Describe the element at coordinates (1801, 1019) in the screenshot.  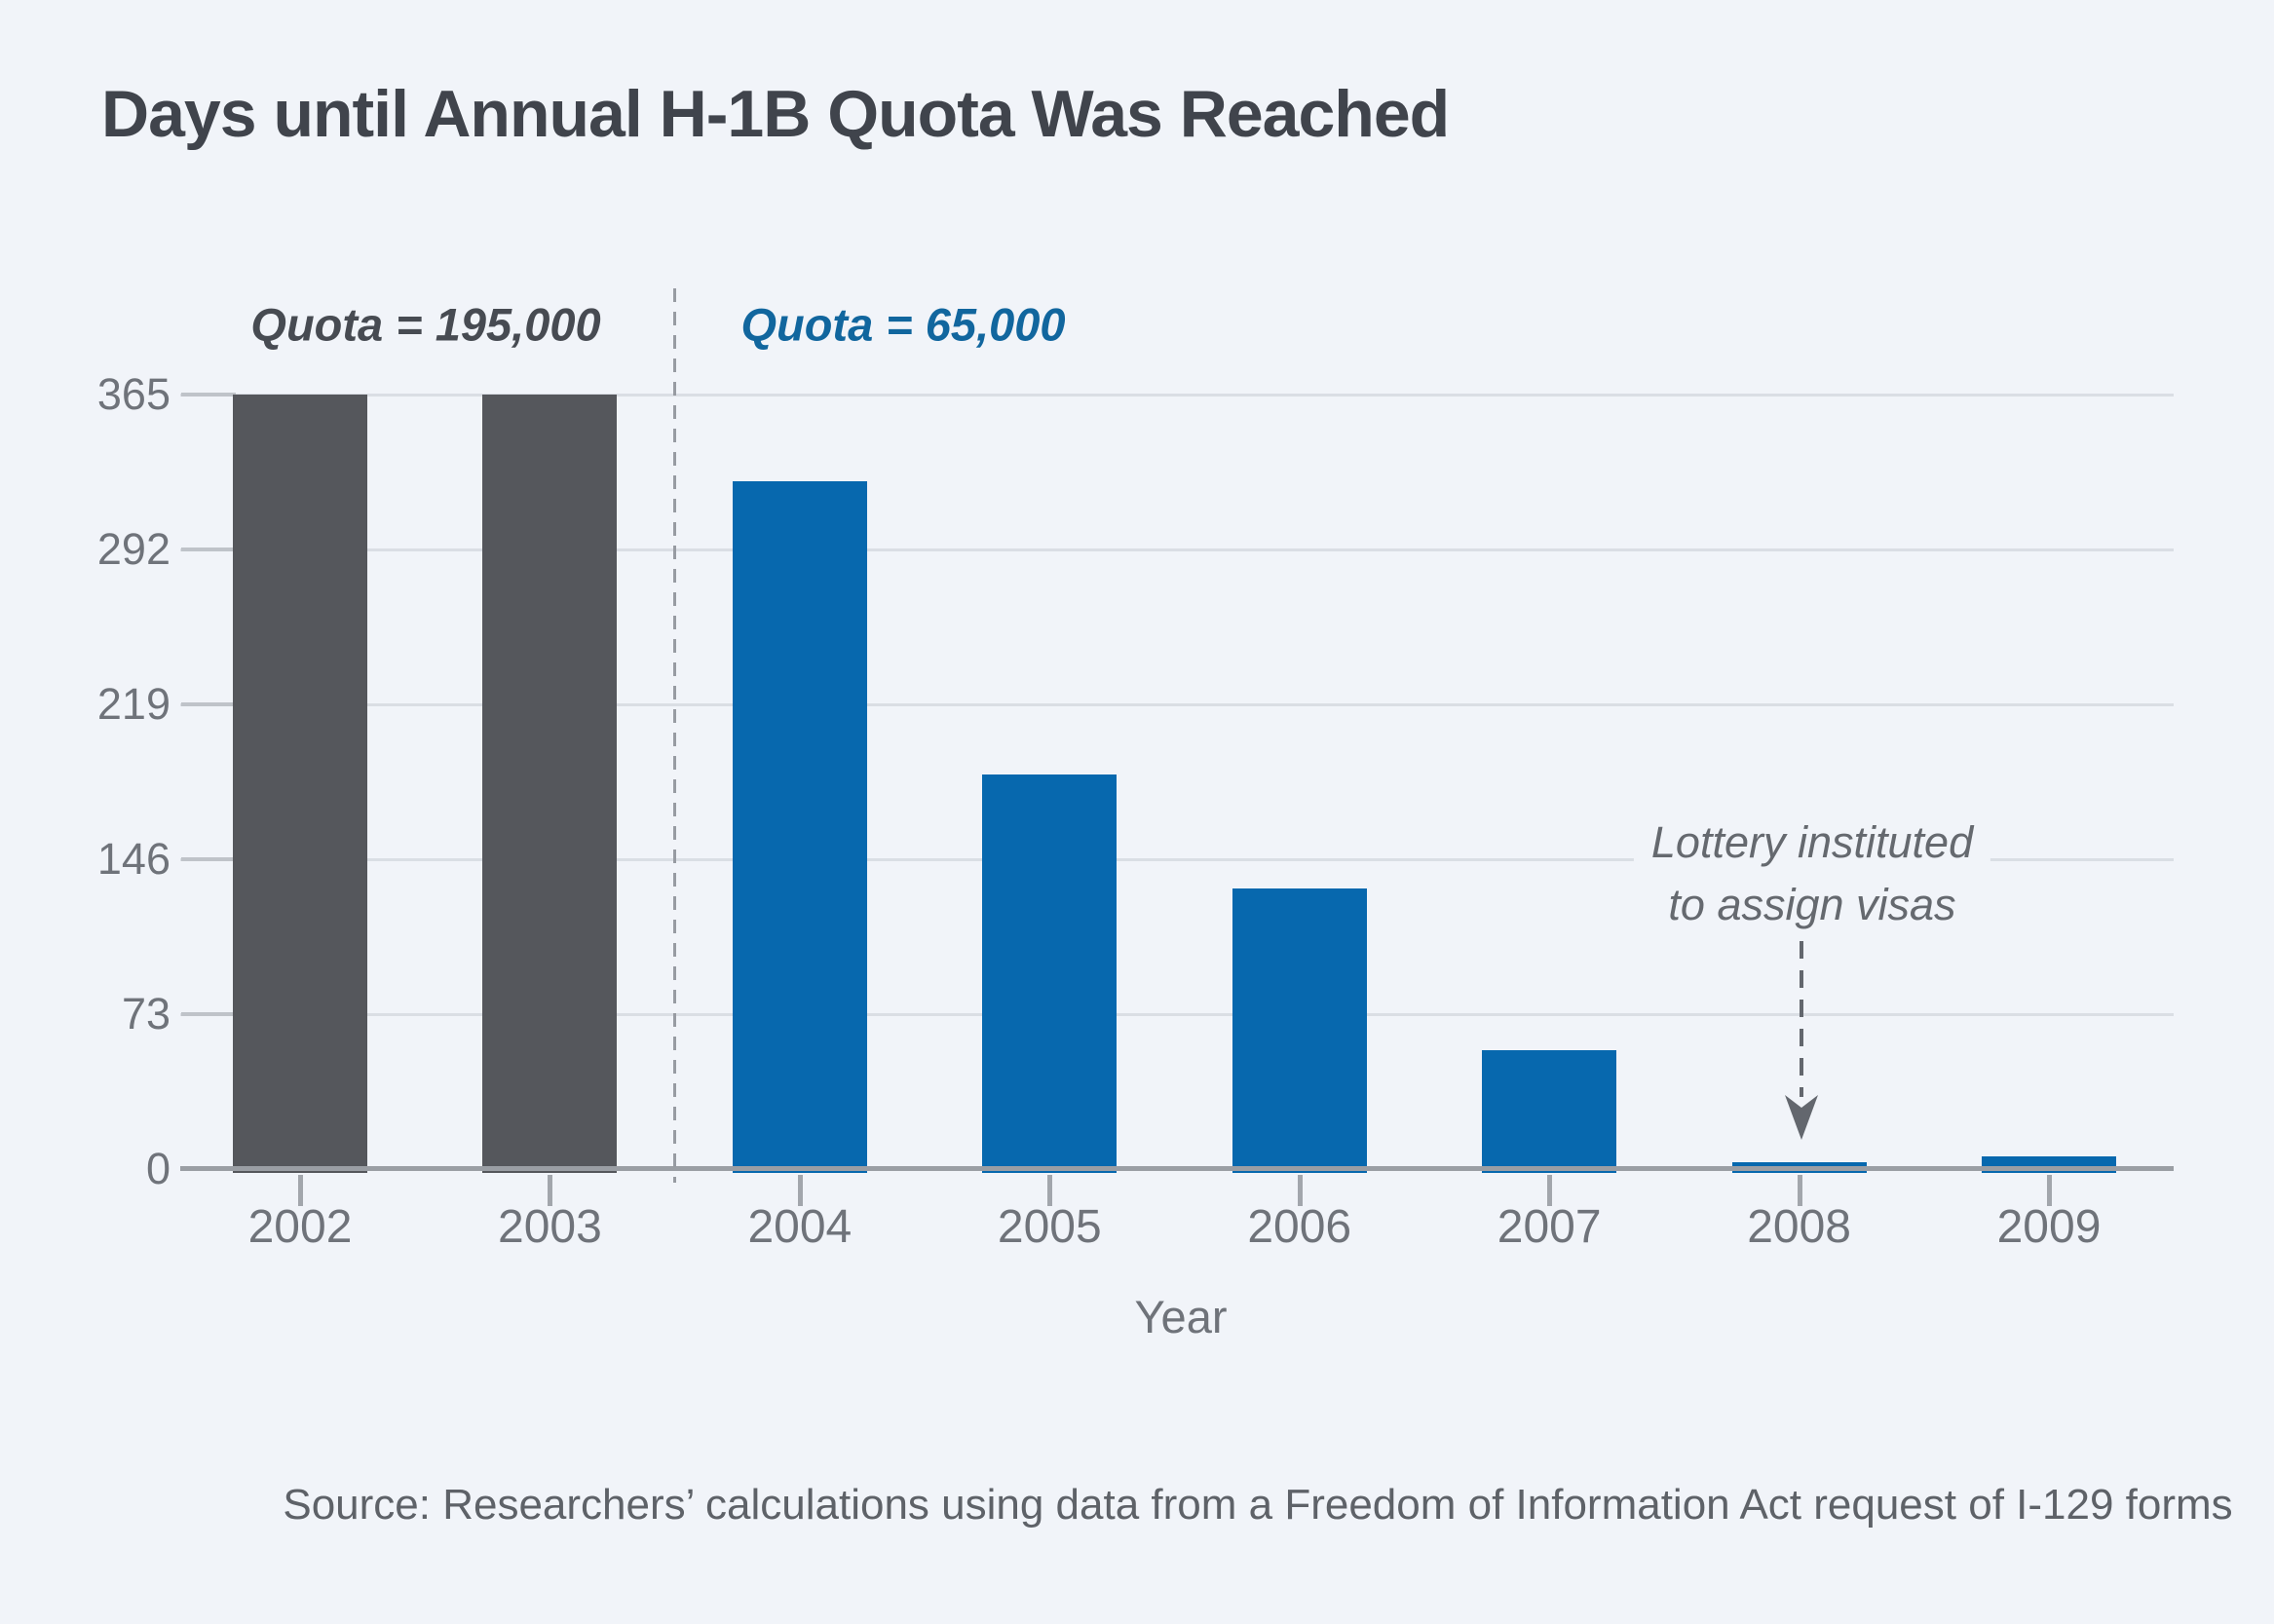
I see `annotation-arrow-shaft` at that location.